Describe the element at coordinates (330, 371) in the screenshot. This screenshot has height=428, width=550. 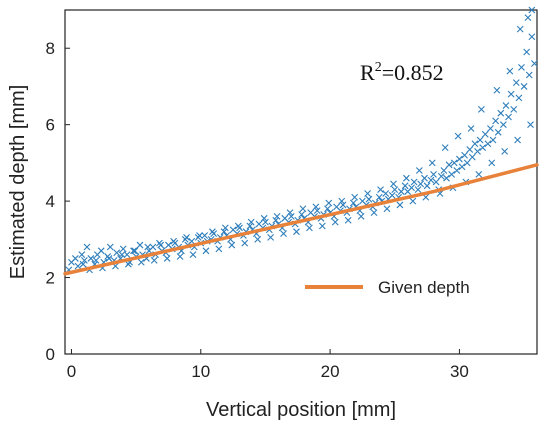
I see `x-tick-label-20: 20` at that location.